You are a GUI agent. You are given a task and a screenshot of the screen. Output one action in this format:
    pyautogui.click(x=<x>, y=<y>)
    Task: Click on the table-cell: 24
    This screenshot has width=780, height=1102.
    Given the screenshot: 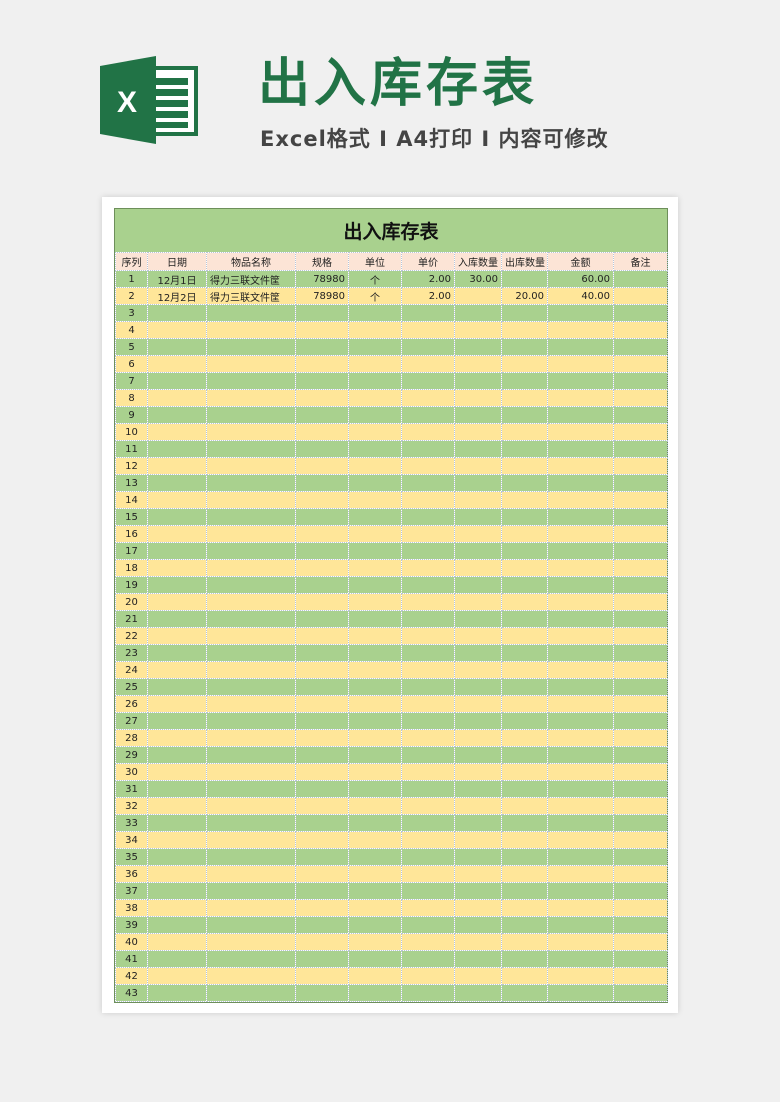 What is the action you would take?
    pyautogui.click(x=131, y=670)
    